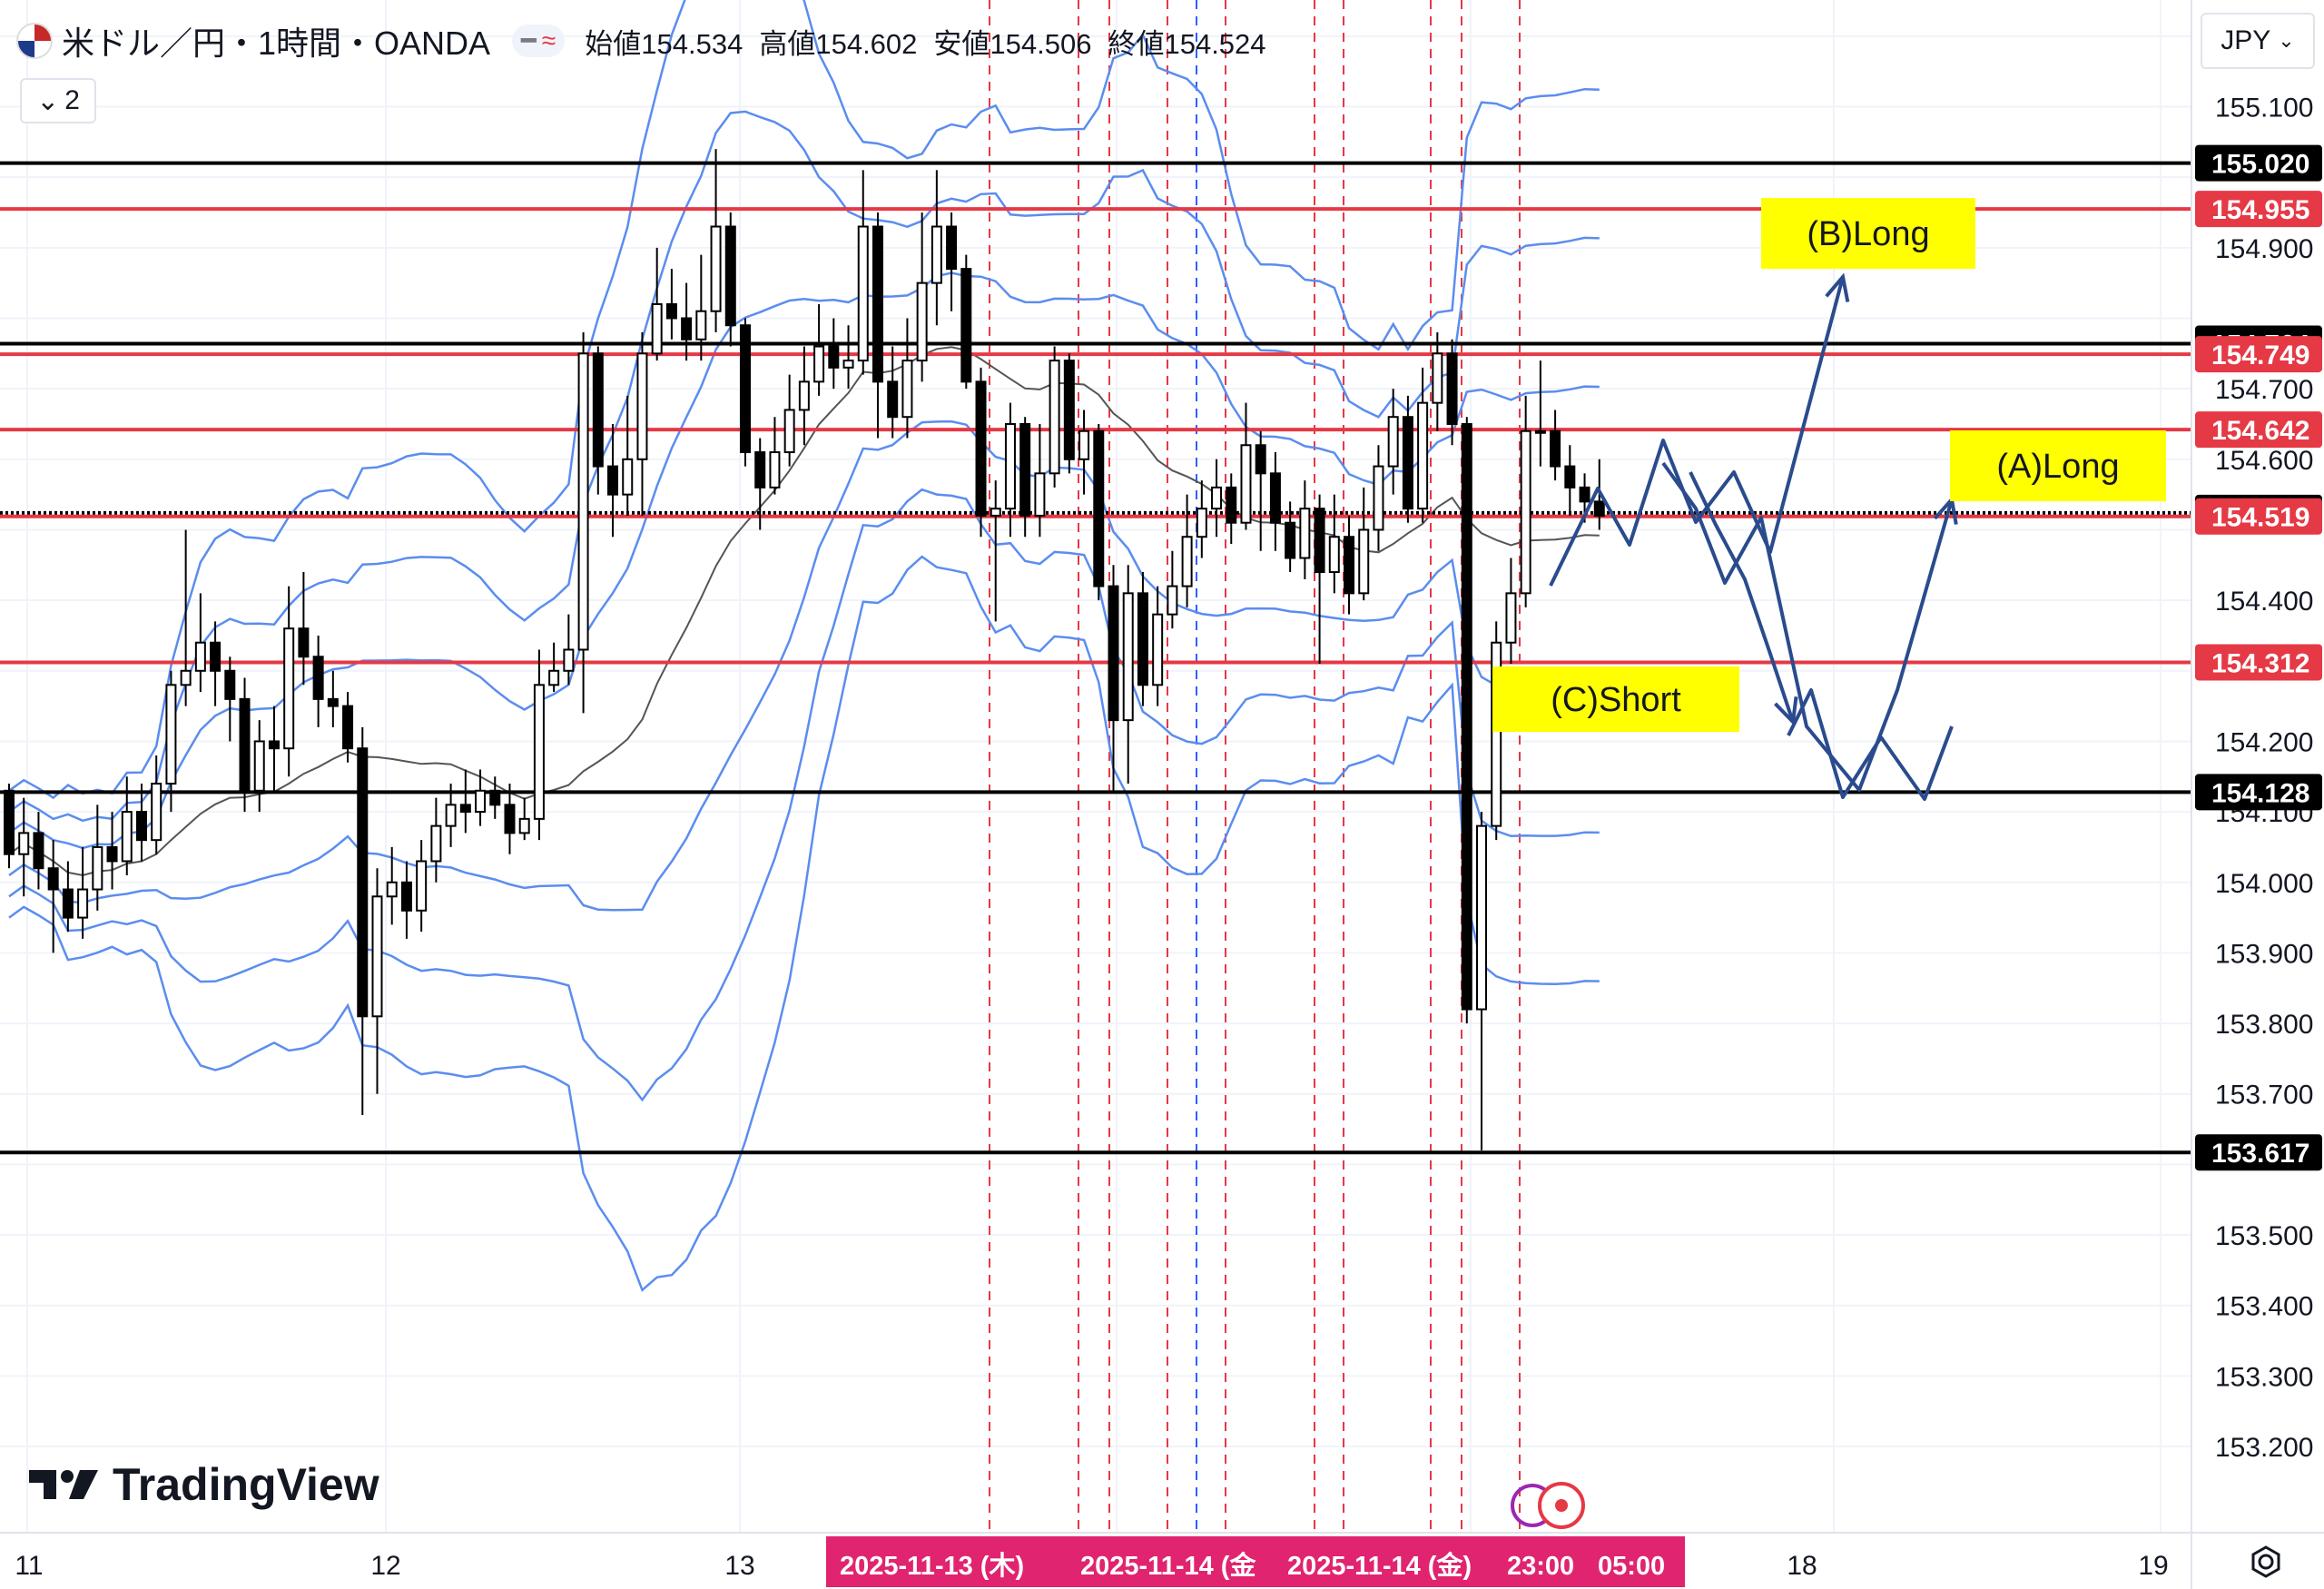  I want to click on indicators-collapse-button: ⌄ 2, so click(58, 100).